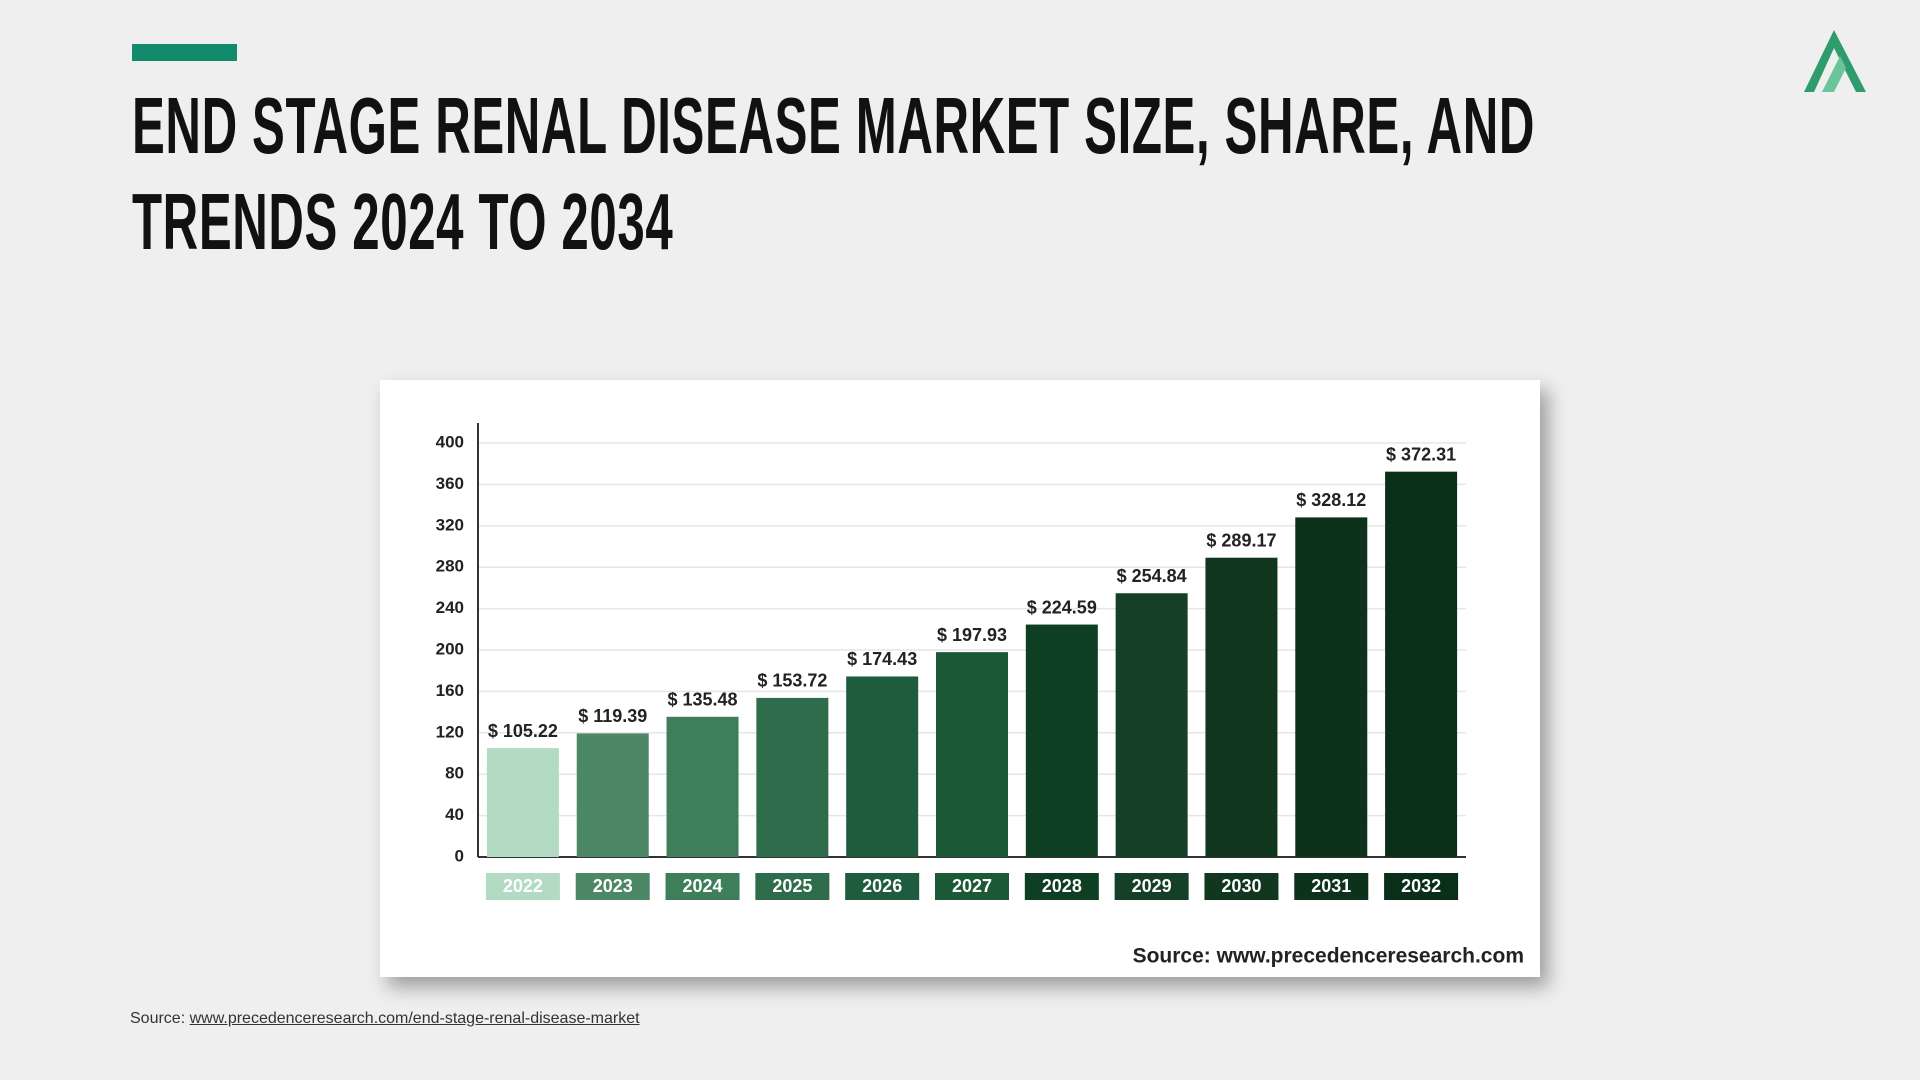 Image resolution: width=1920 pixels, height=1080 pixels. Describe the element at coordinates (1328, 956) in the screenshot. I see `chart-source: Source: www.precedenceresearch.com` at that location.